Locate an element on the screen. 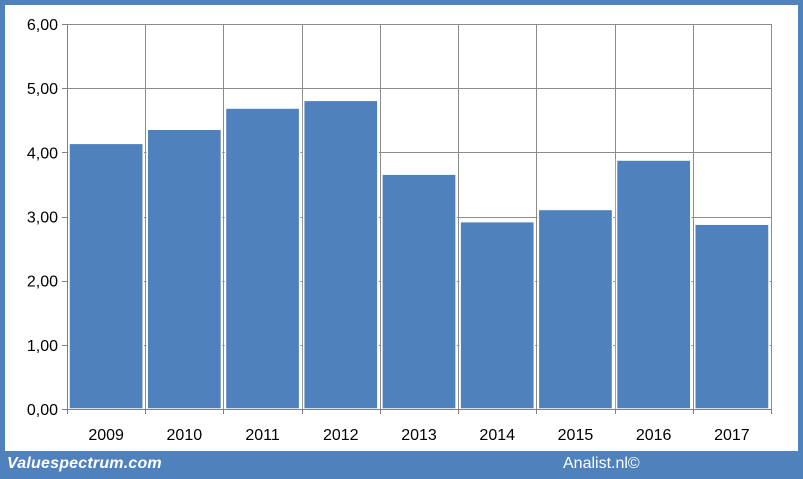 The width and height of the screenshot is (803, 479). footer-brand-label: Valuespectrum.com is located at coordinates (84, 463).